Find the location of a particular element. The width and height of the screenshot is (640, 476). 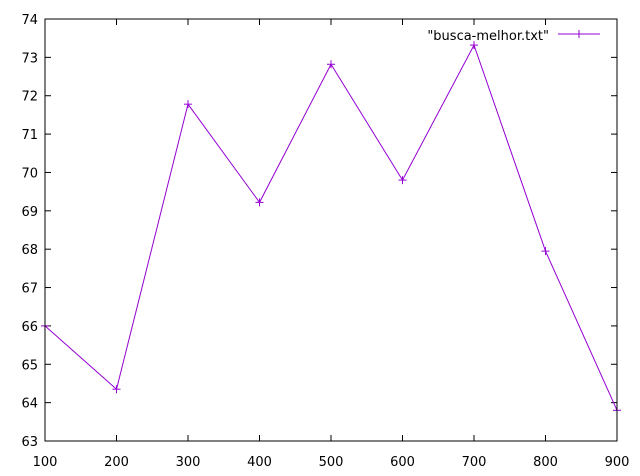

y-tick-label: 73 is located at coordinates (29, 58).